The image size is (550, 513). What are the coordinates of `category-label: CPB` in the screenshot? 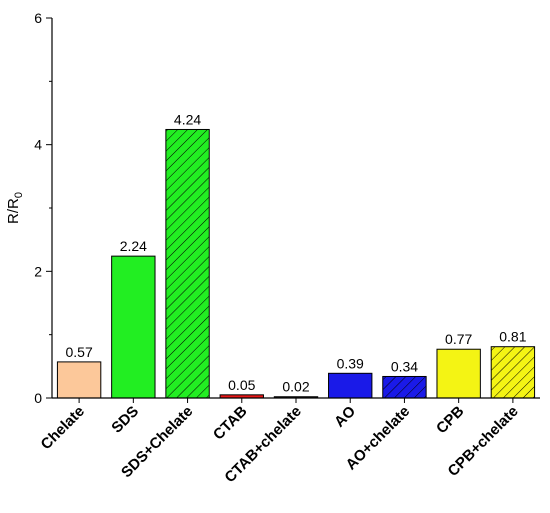 It's located at (450, 420).